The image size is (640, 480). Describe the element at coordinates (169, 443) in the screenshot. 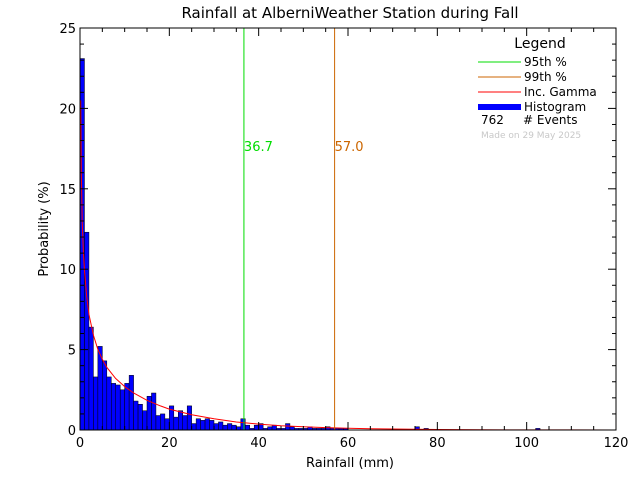

I see `x-tick-label: 20` at that location.